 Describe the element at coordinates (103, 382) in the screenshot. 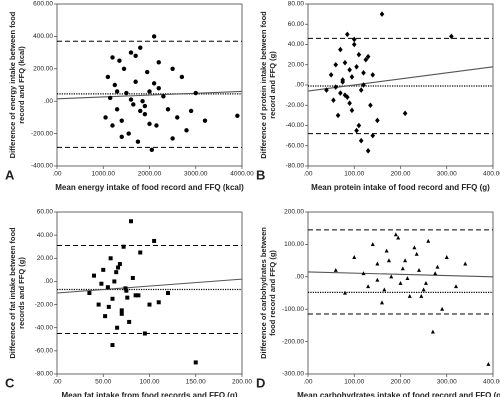

I see `x-tick-label: 50.00` at that location.